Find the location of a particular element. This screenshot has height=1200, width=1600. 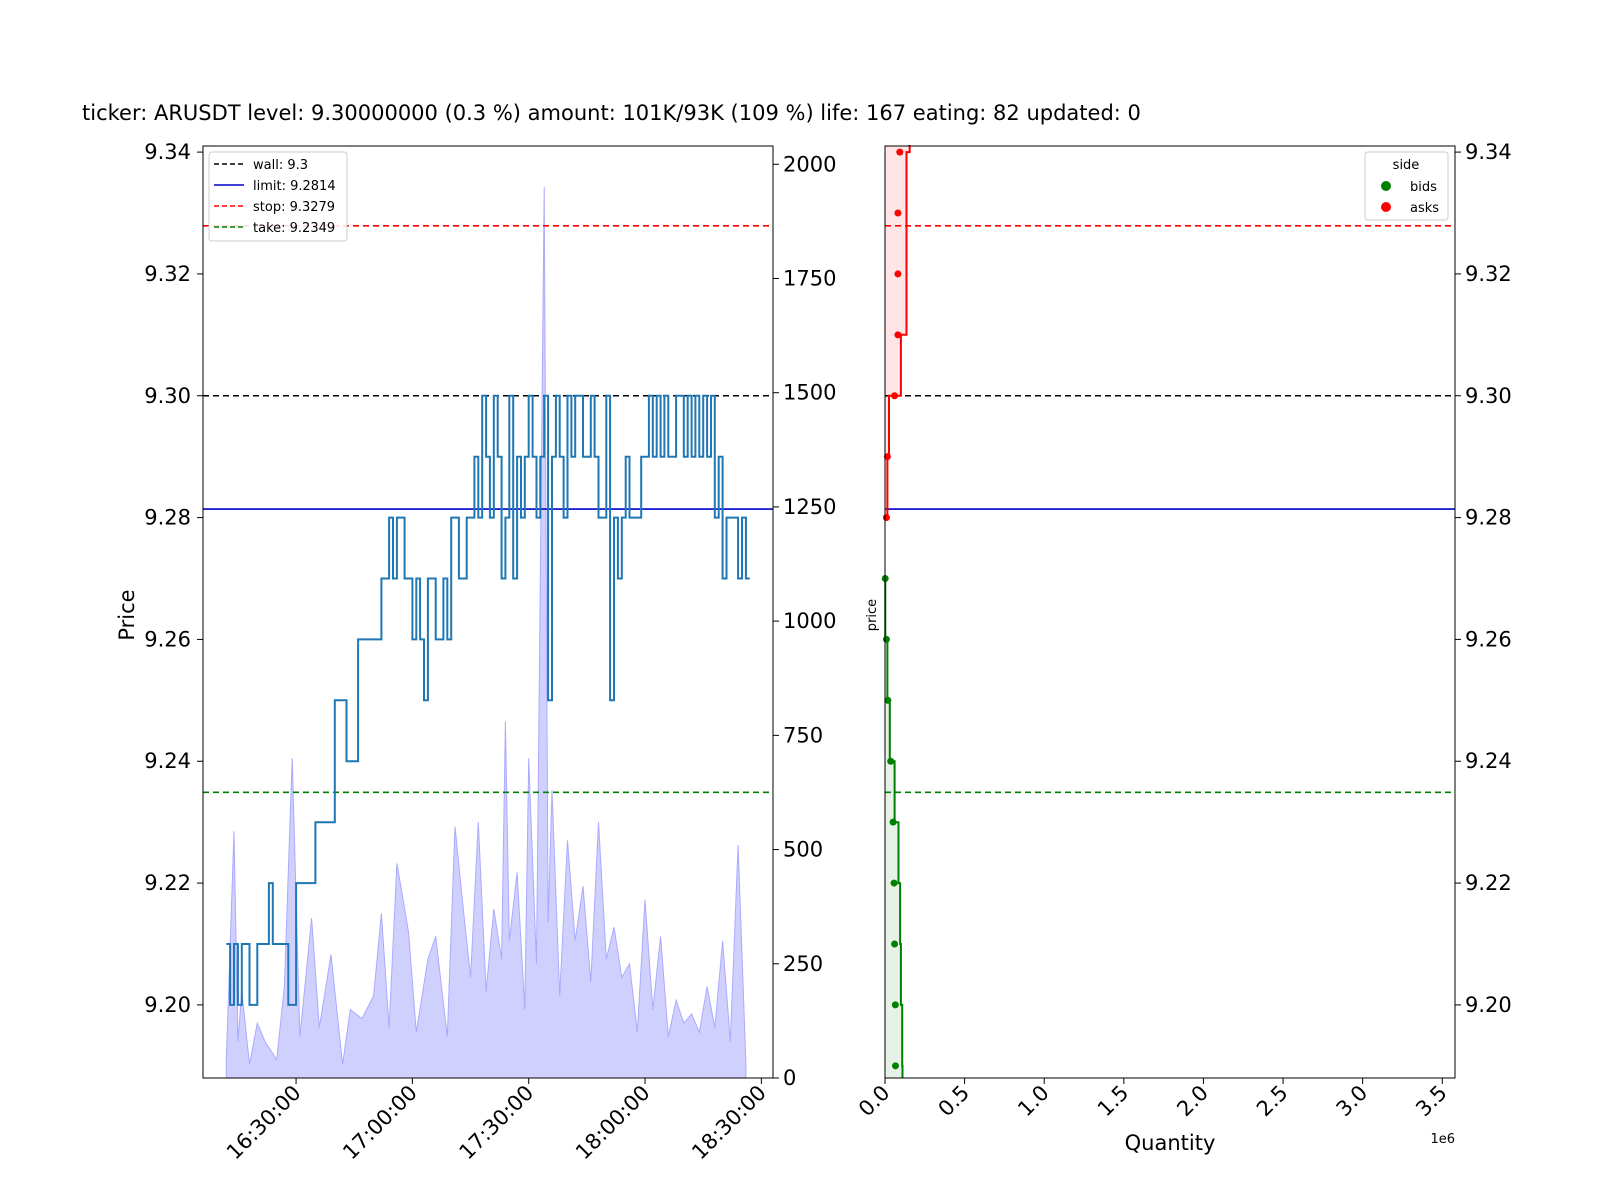

bids-legend-label: bids is located at coordinates (1423, 187).